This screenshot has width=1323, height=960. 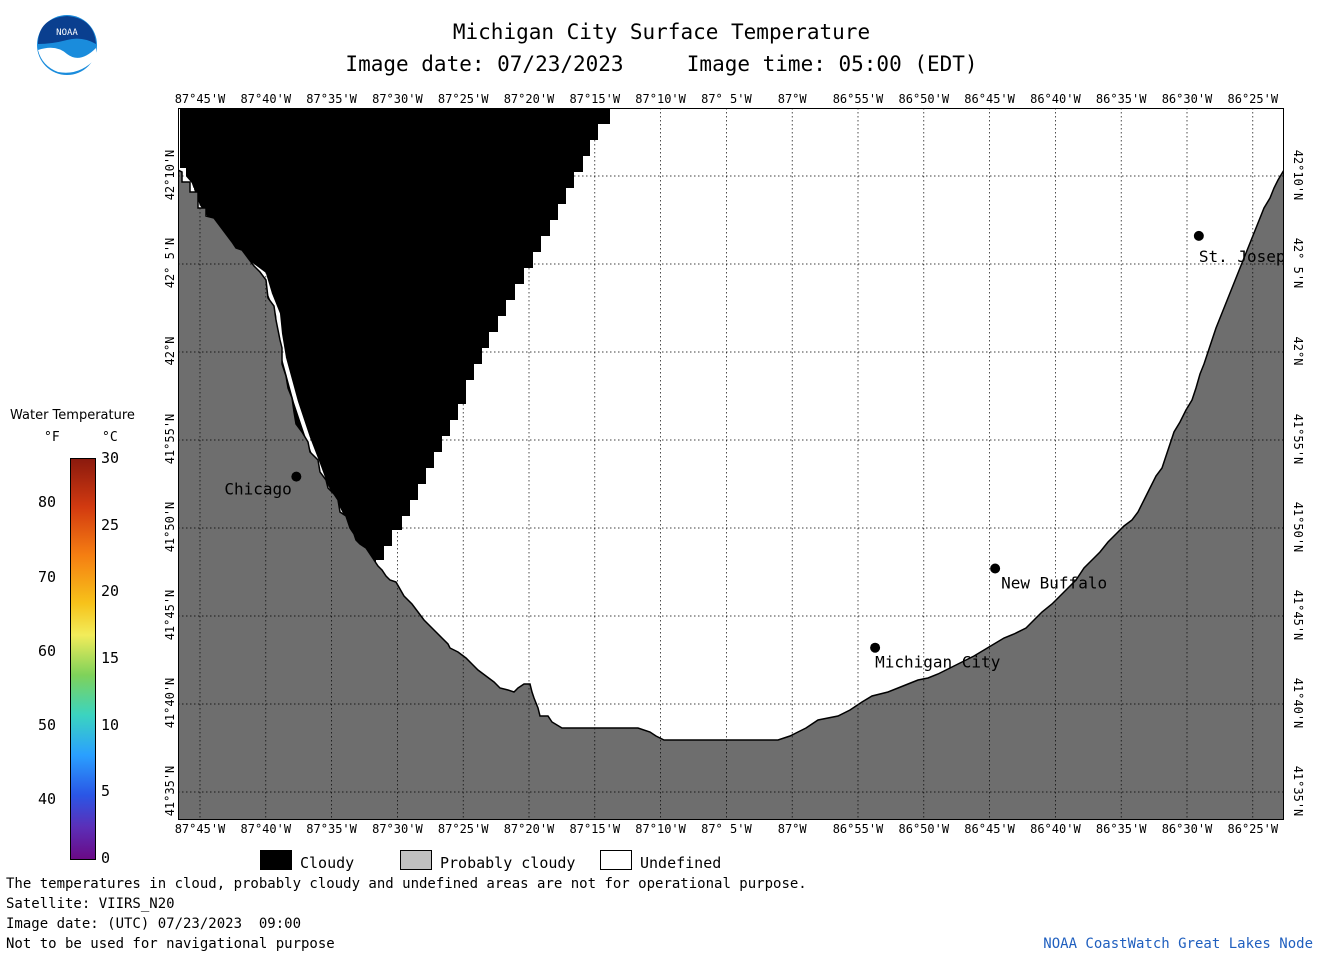 I want to click on legend-title: Water Temperature, so click(x=72, y=415).